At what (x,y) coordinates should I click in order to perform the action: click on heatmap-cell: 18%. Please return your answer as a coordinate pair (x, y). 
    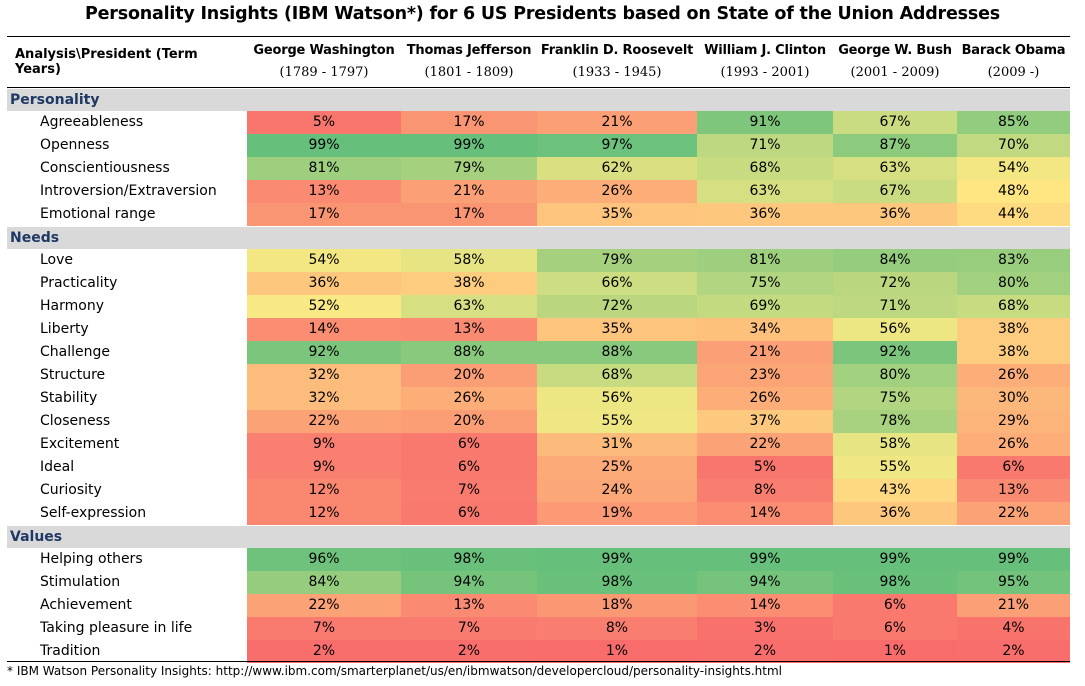
    Looking at the image, I should click on (617, 605).